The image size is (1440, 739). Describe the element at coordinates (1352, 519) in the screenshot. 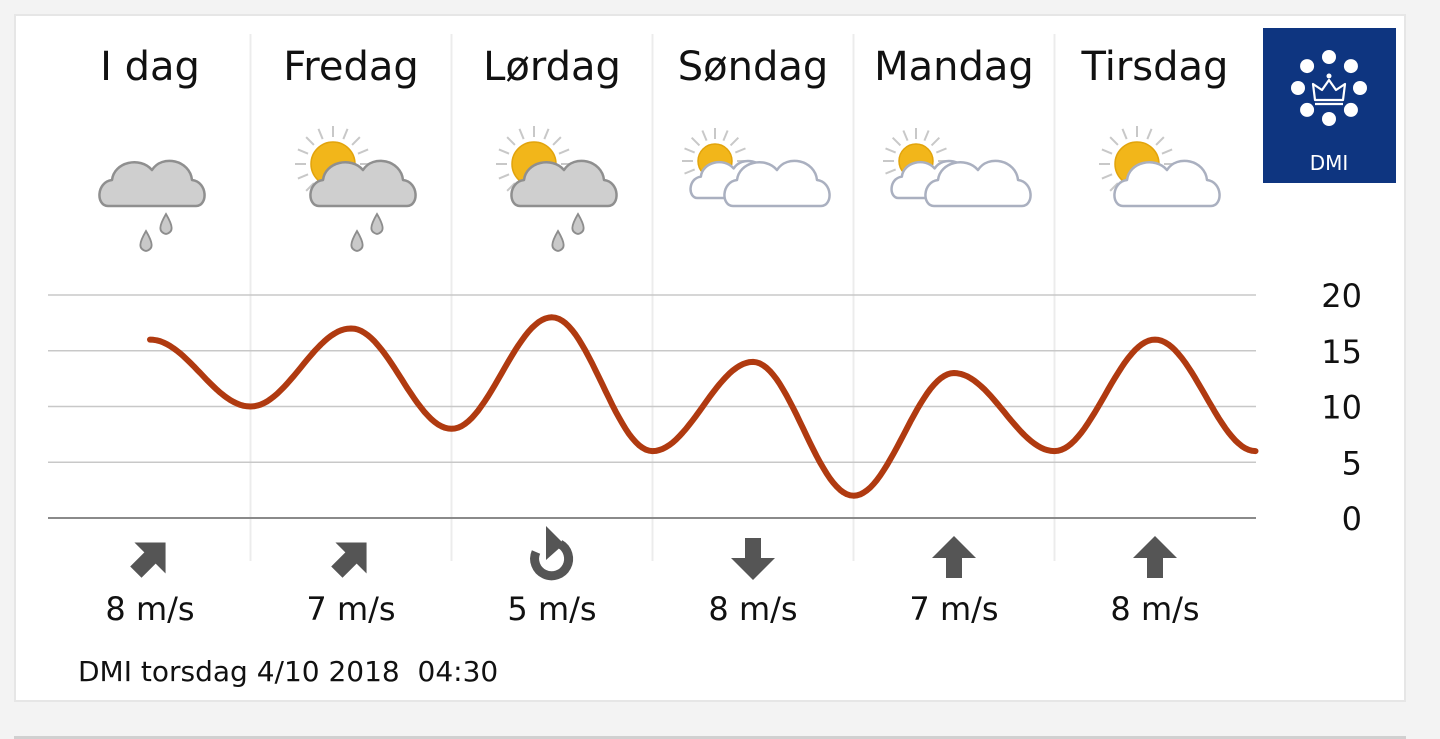

I see `y-tick-label: 0` at that location.